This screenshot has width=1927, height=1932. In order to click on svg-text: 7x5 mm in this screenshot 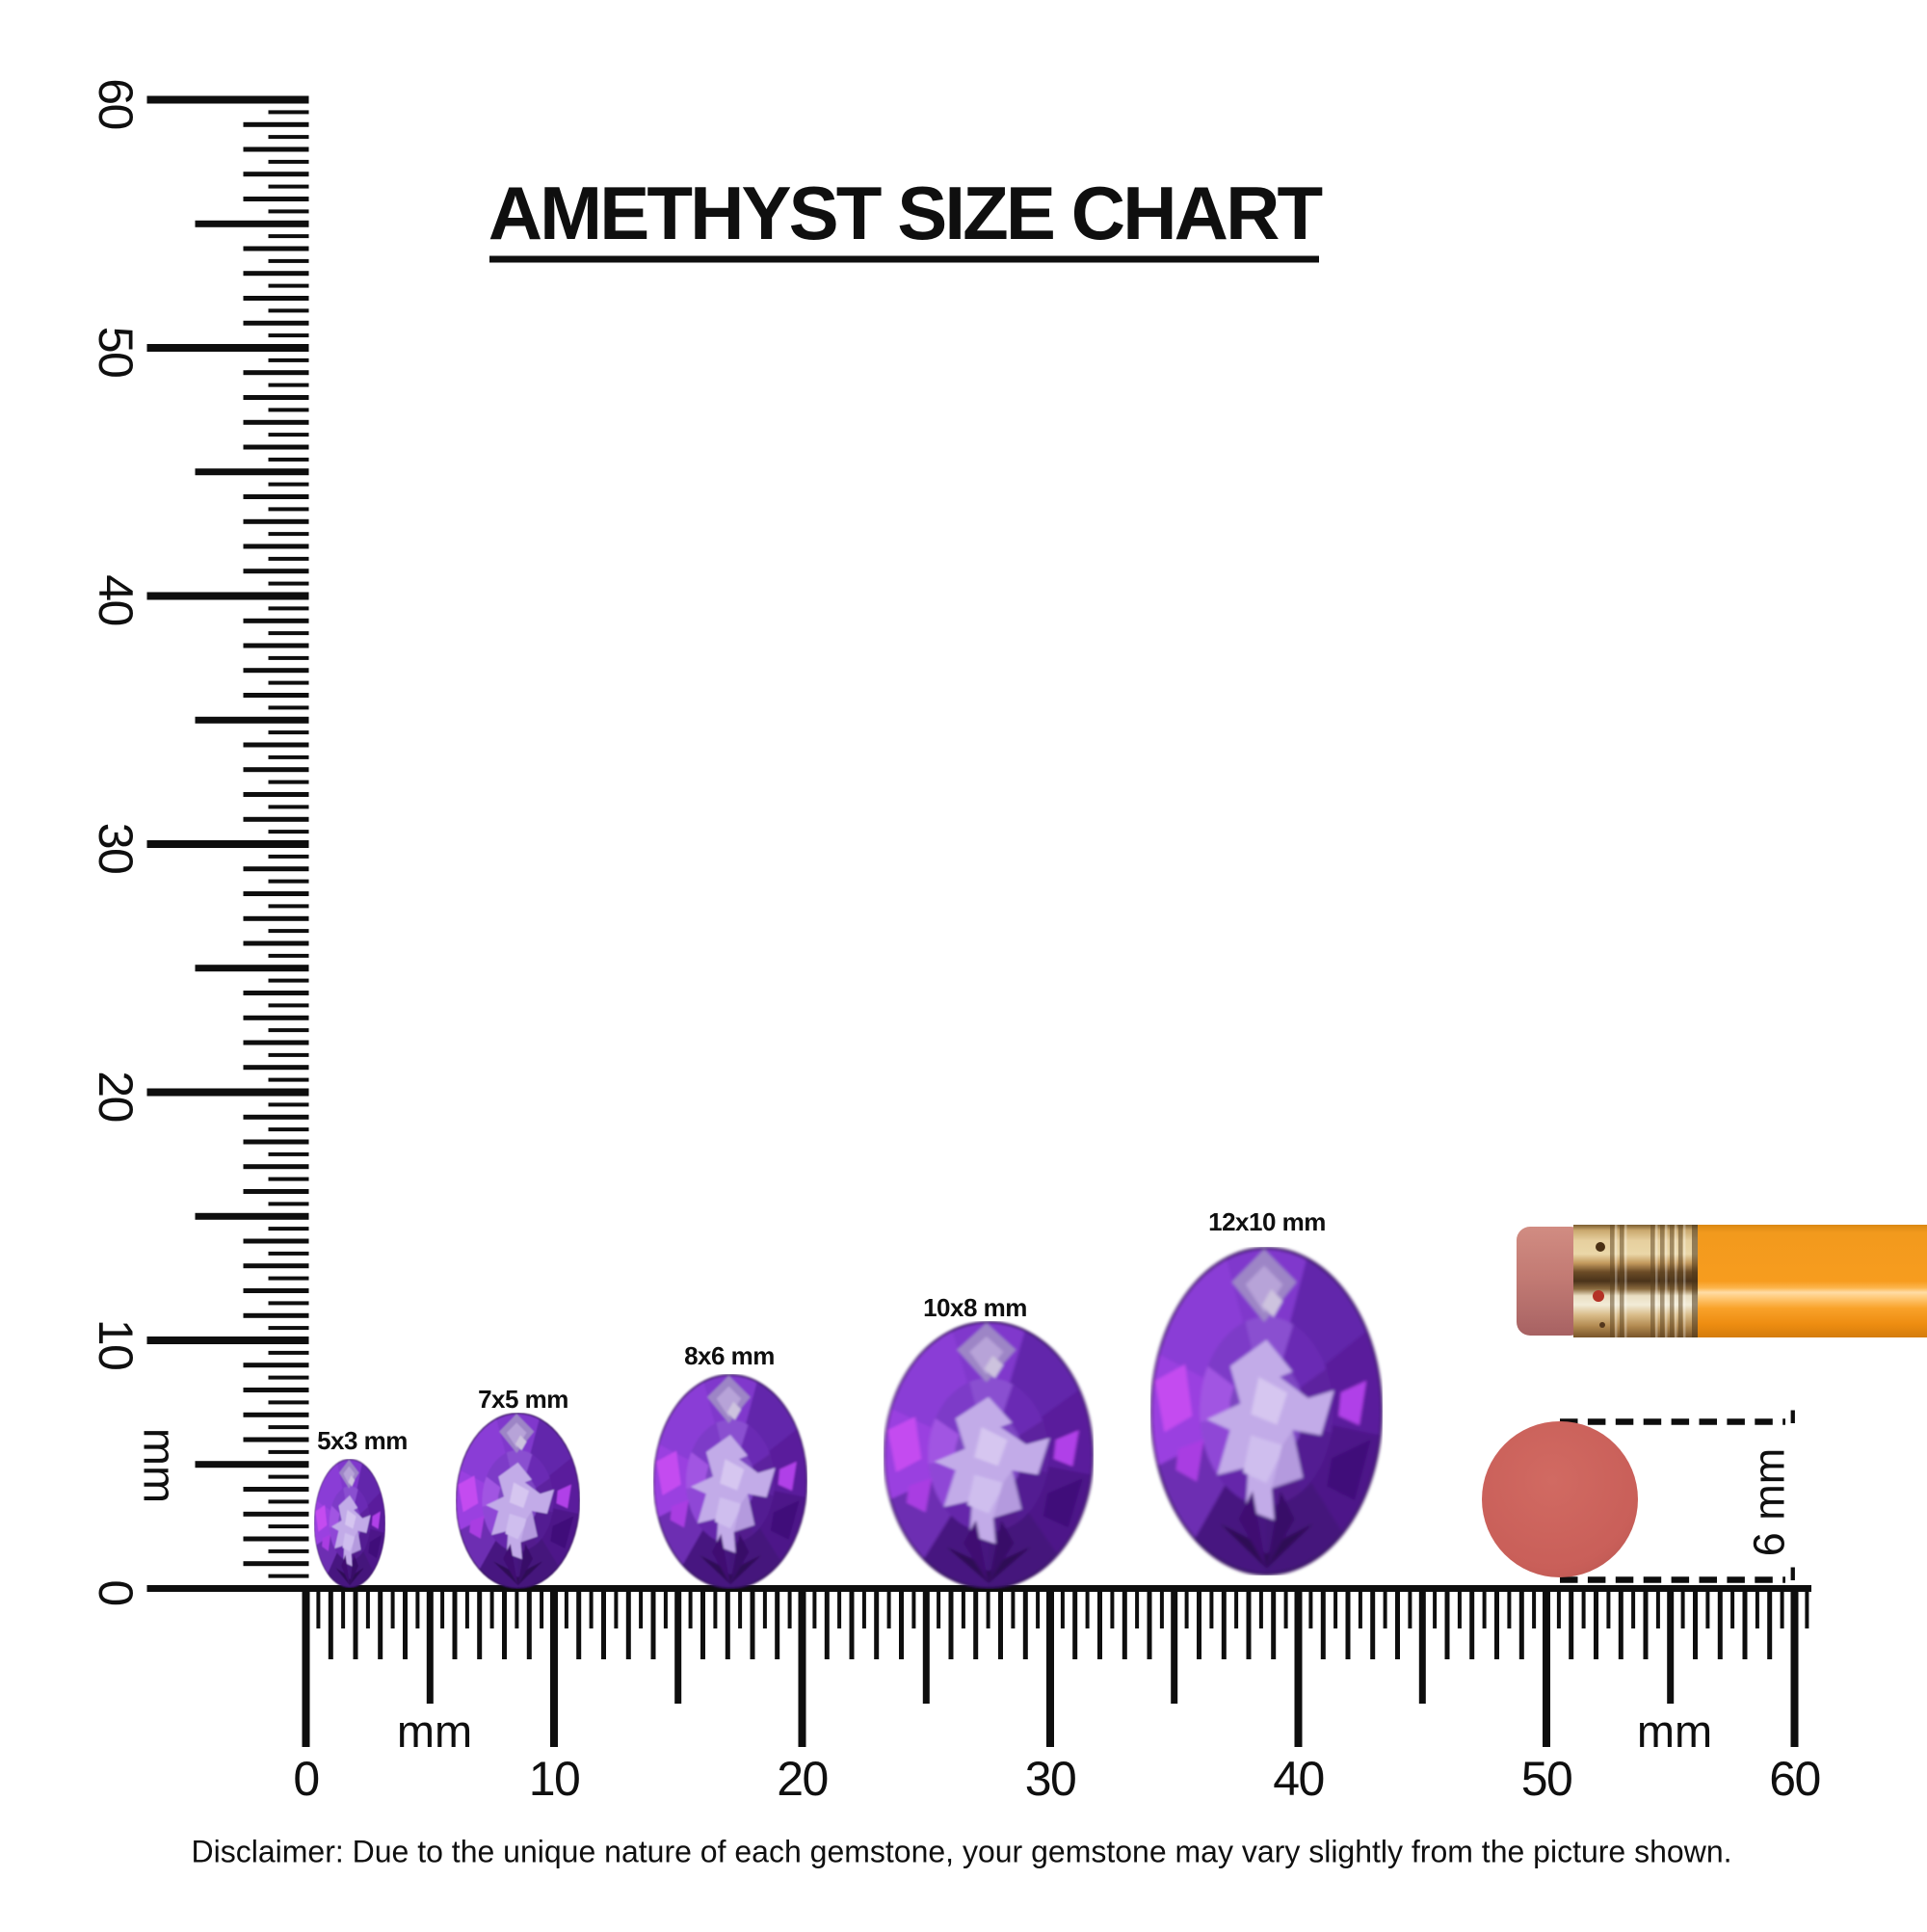, I will do `click(523, 1399)`.